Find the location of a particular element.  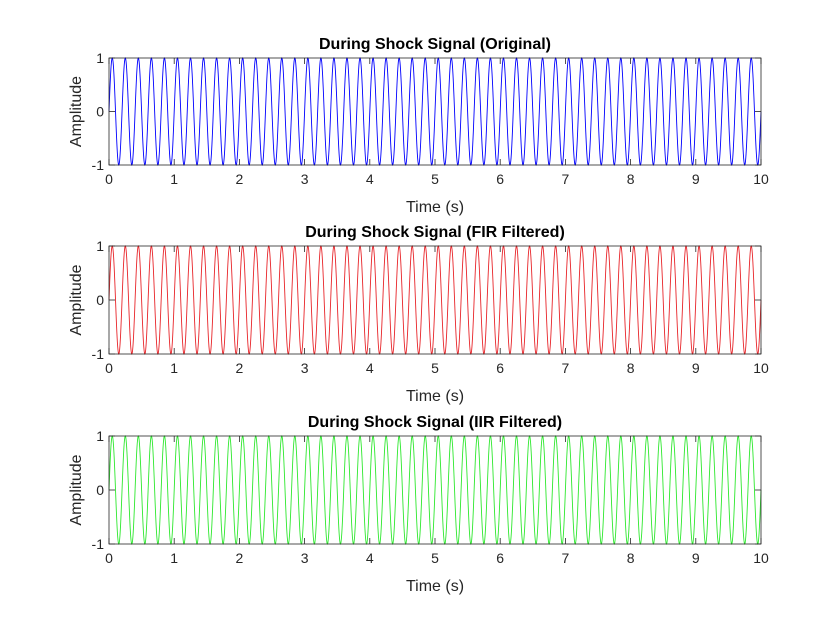

chart-title: During Shock Signal (FIR Filtered) is located at coordinates (435, 232).